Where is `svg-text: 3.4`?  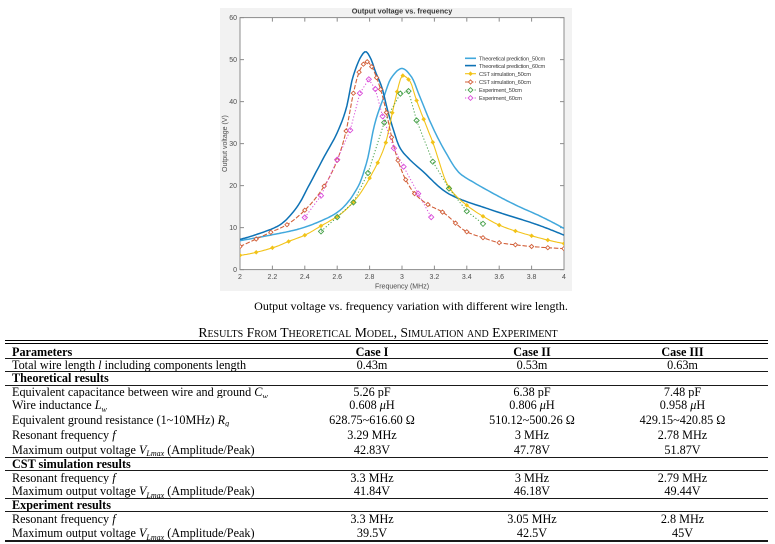
svg-text: 3.4 is located at coordinates (467, 277).